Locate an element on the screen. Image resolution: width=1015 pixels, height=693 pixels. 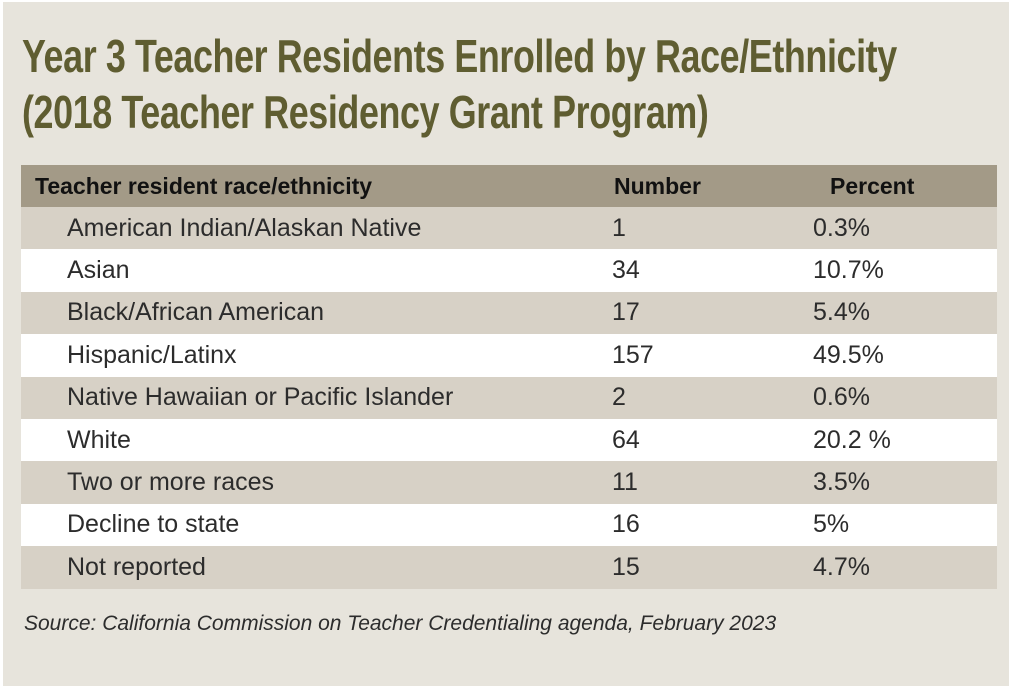
percent-cell: 20.2 % is located at coordinates (852, 439).